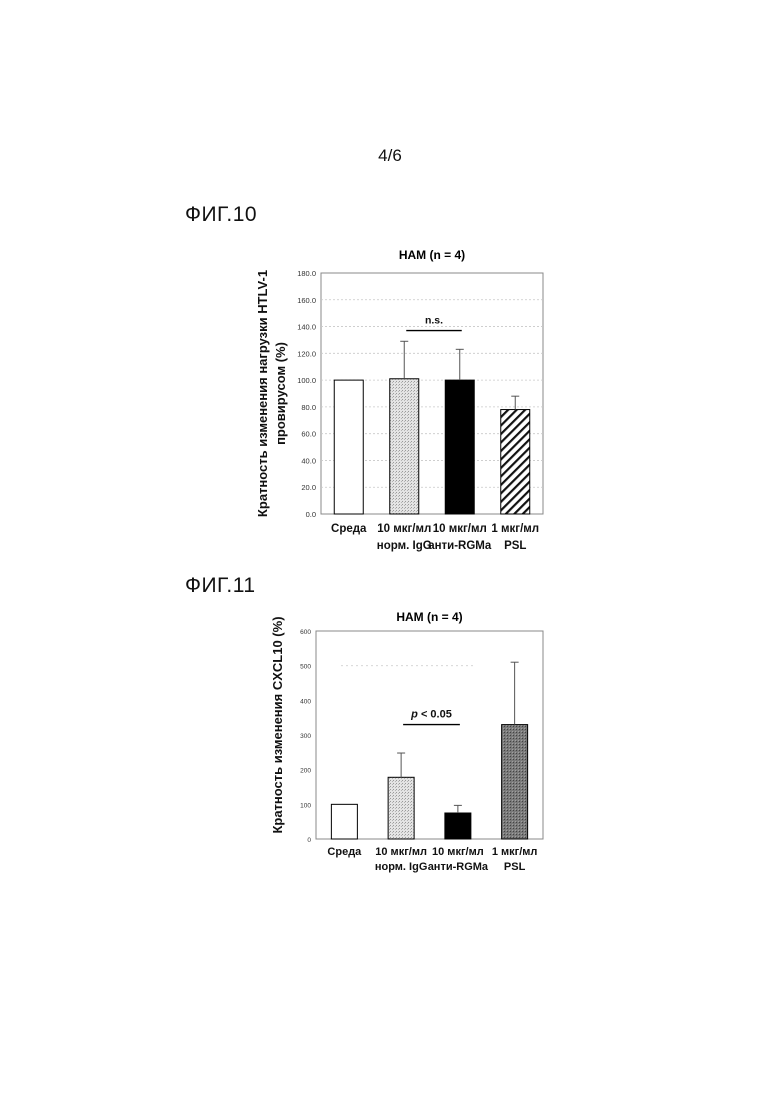 This screenshot has width=780, height=1103. I want to click on fig10-chart-title: HAM (n = 4), so click(432, 255).